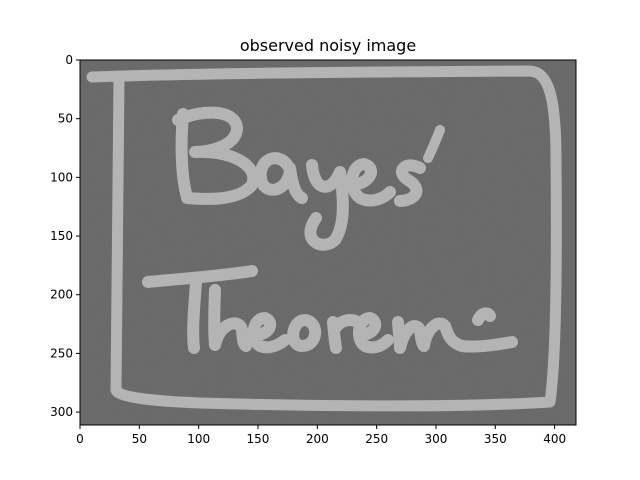  Describe the element at coordinates (495, 439) in the screenshot. I see `x-tick-label: 350` at that location.